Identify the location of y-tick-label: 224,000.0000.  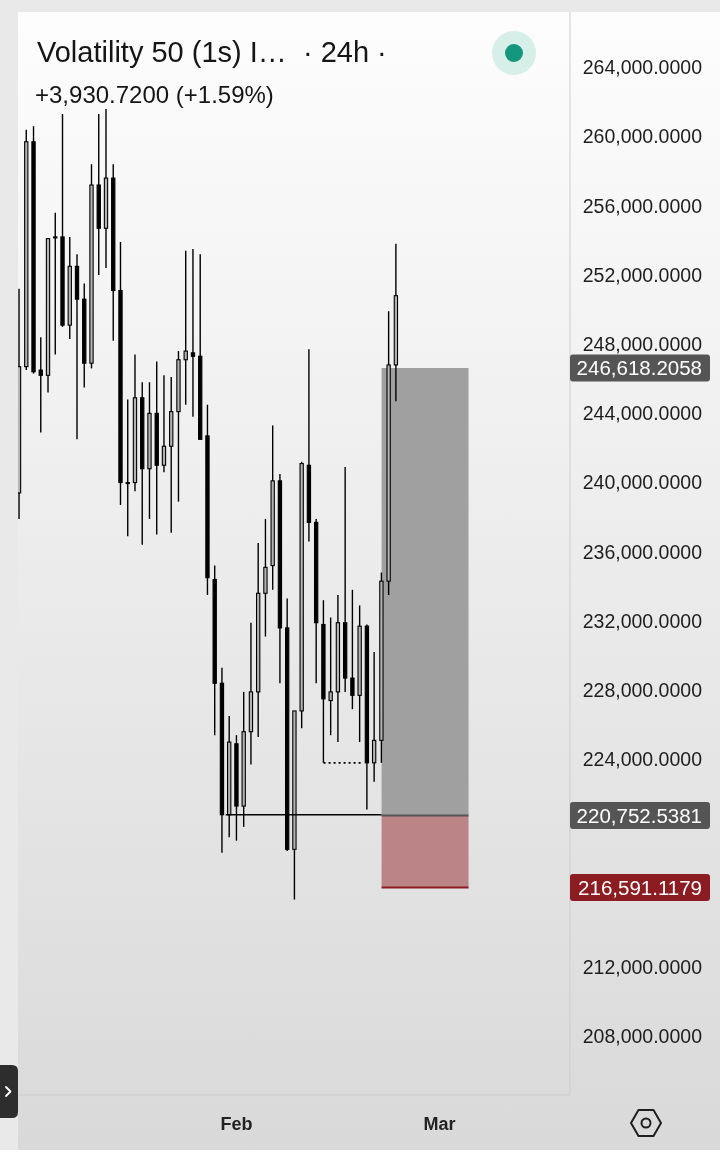
(642, 759).